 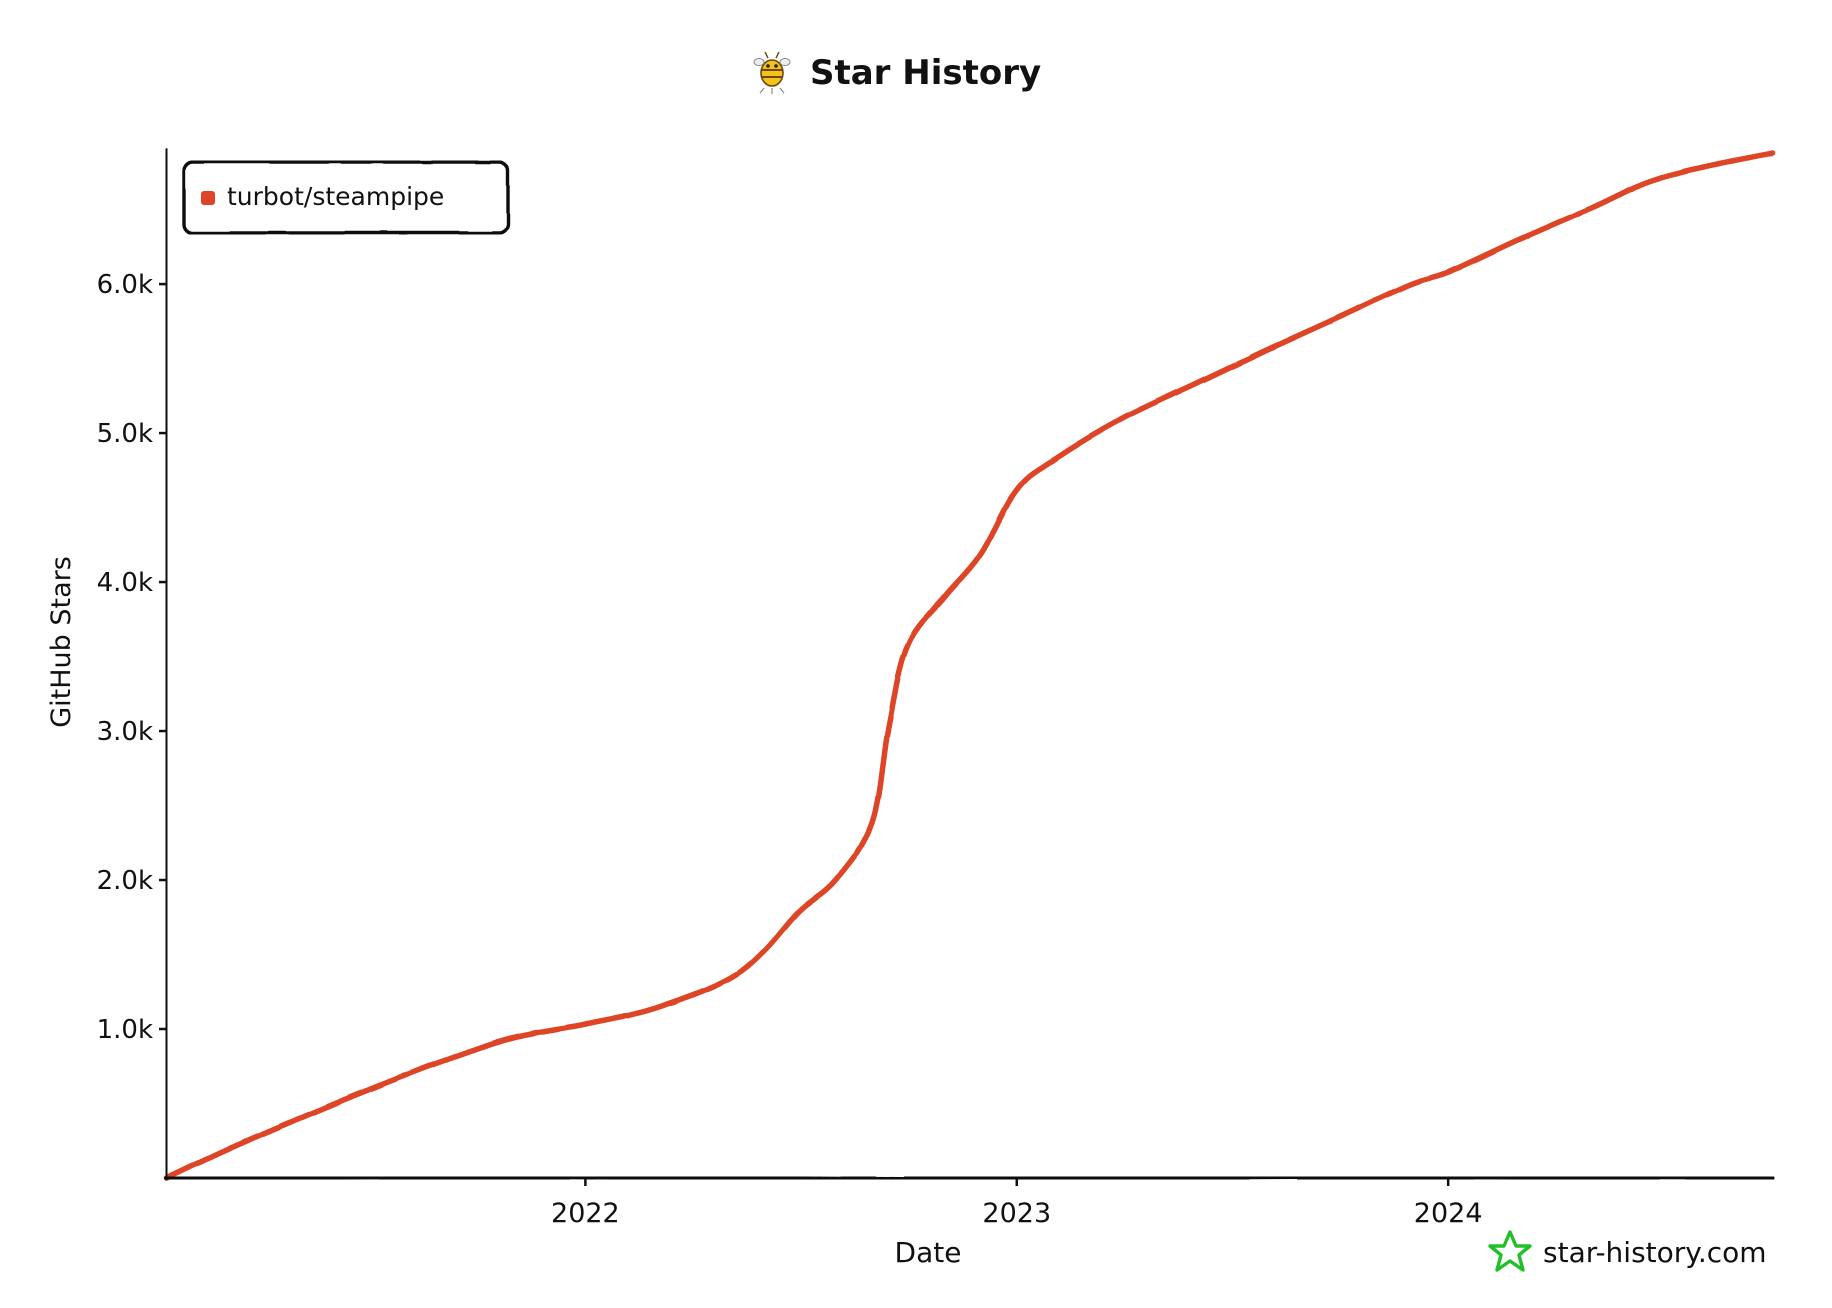 What do you see at coordinates (928, 1252) in the screenshot?
I see `x-axis-label: Date` at bounding box center [928, 1252].